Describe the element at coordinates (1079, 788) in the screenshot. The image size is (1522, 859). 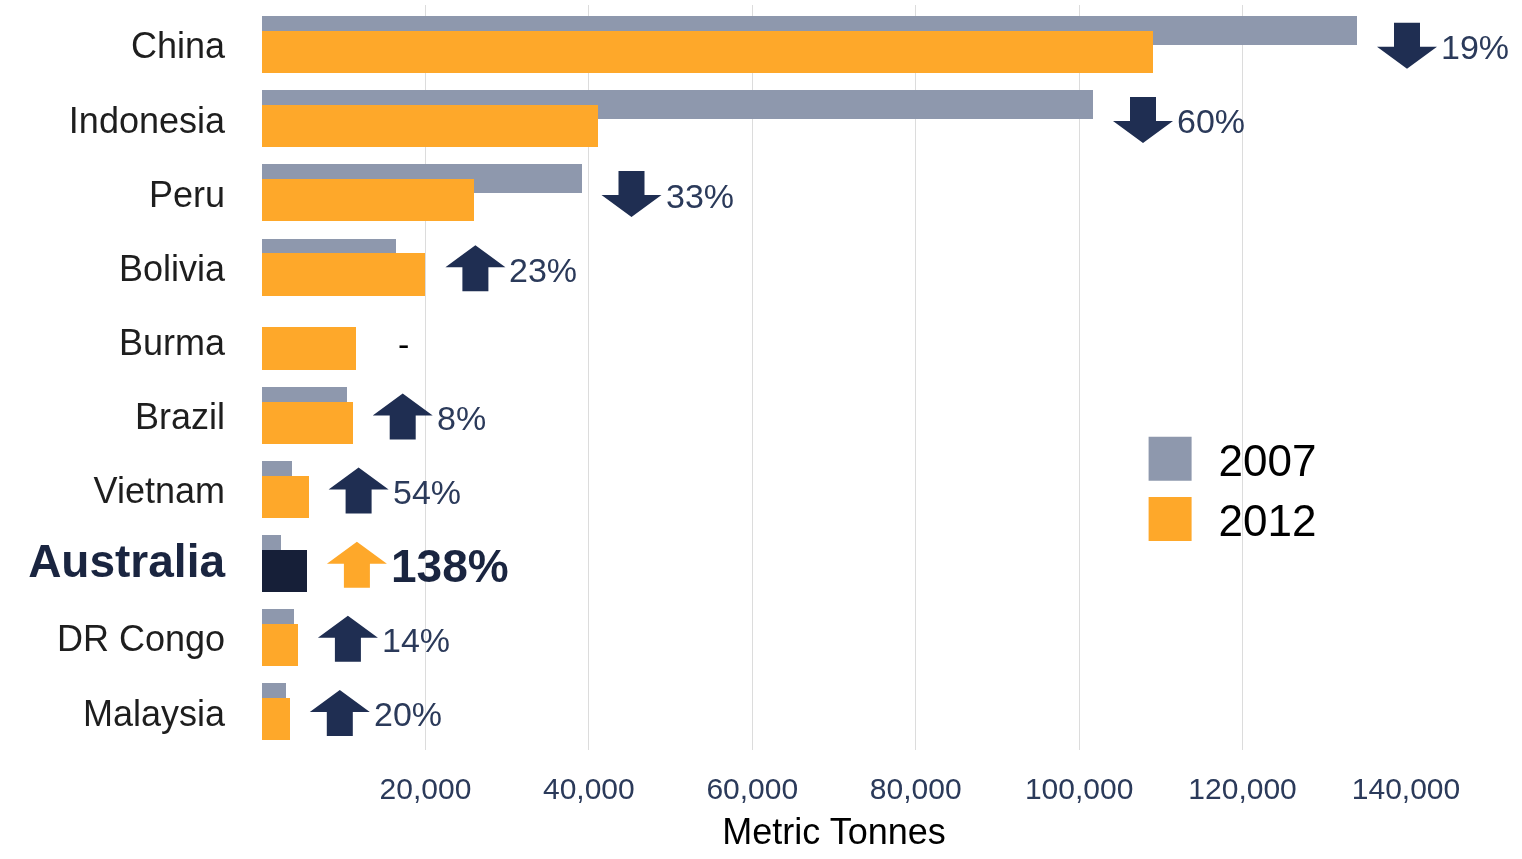
I see `x-tick-label: 100,000` at that location.